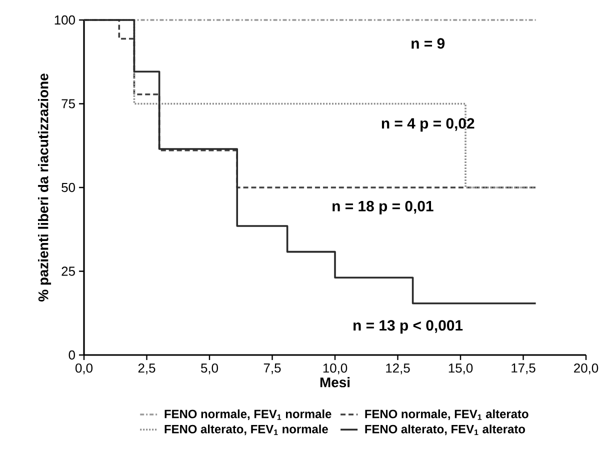  I want to click on x-tick-label: 20,0, so click(586, 369).